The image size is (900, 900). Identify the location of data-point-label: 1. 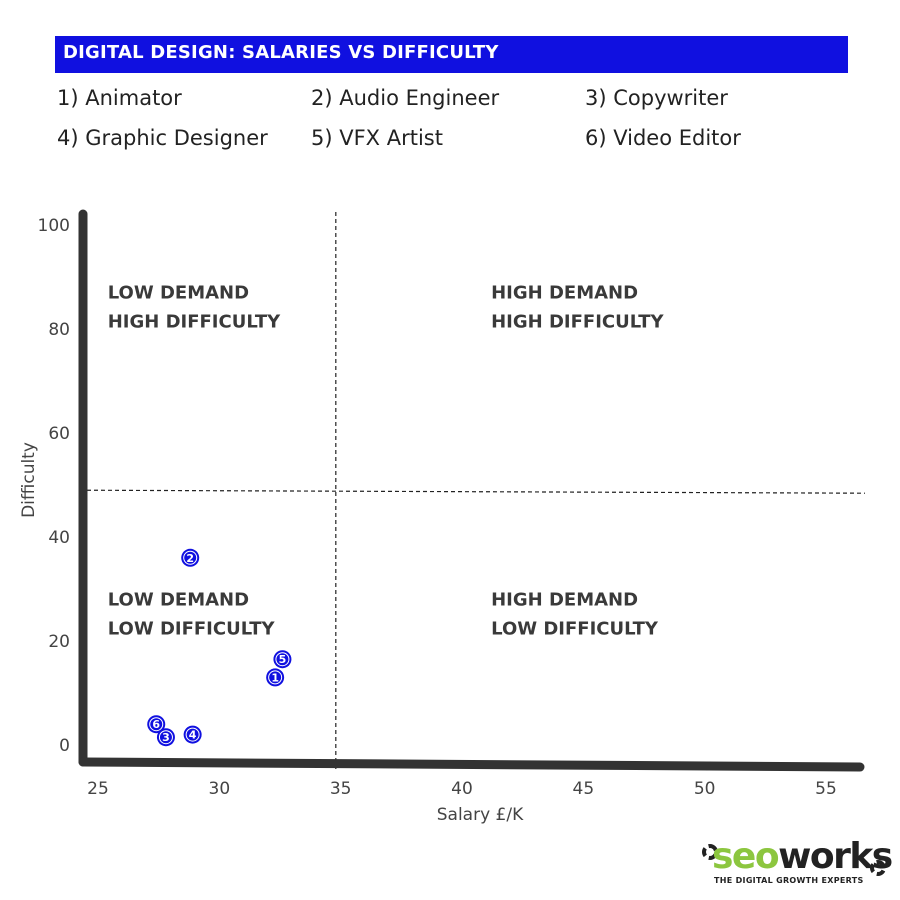
(275, 677).